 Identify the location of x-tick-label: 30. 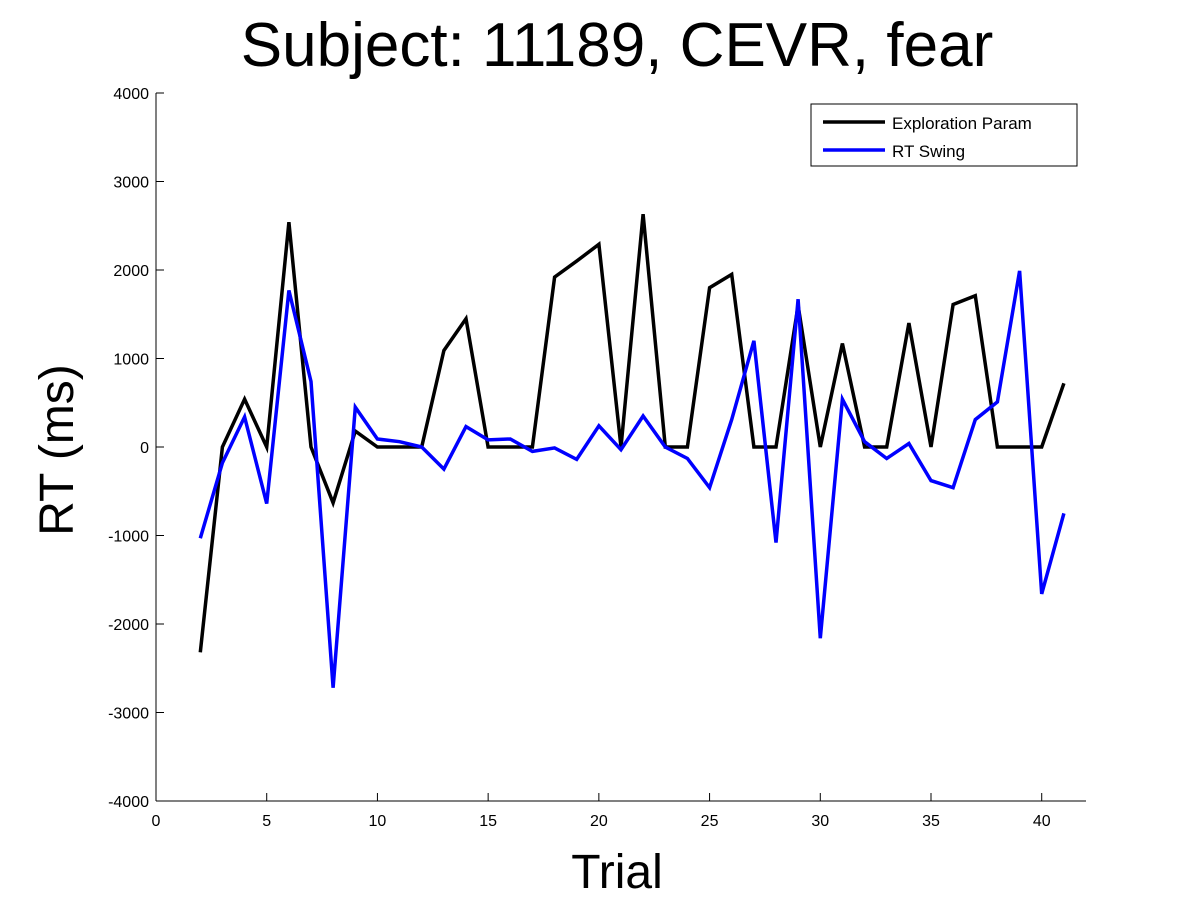
(820, 821).